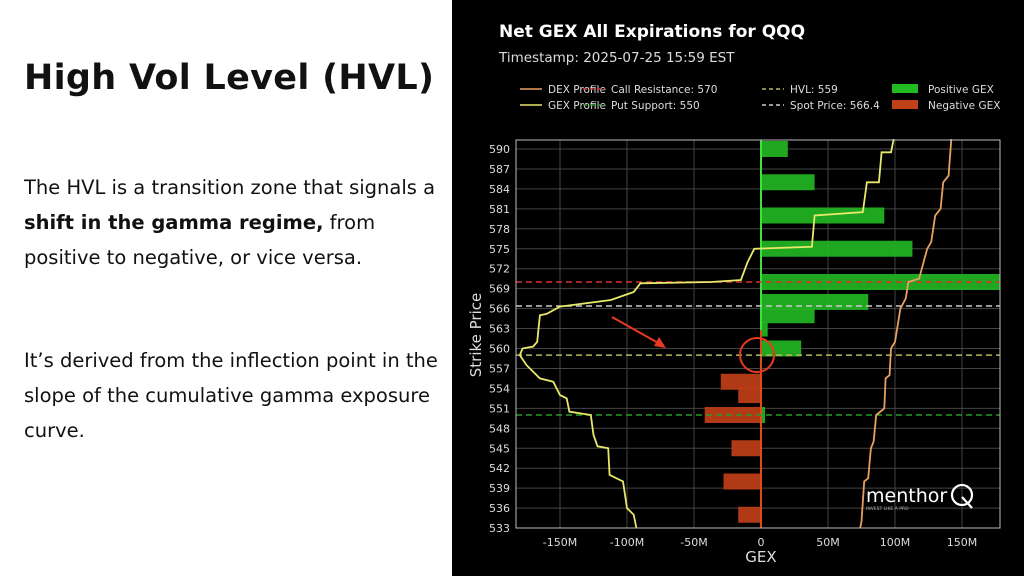 The image size is (1024, 580). What do you see at coordinates (660, 342) in the screenshot?
I see `annotation-arrowhead-icon` at bounding box center [660, 342].